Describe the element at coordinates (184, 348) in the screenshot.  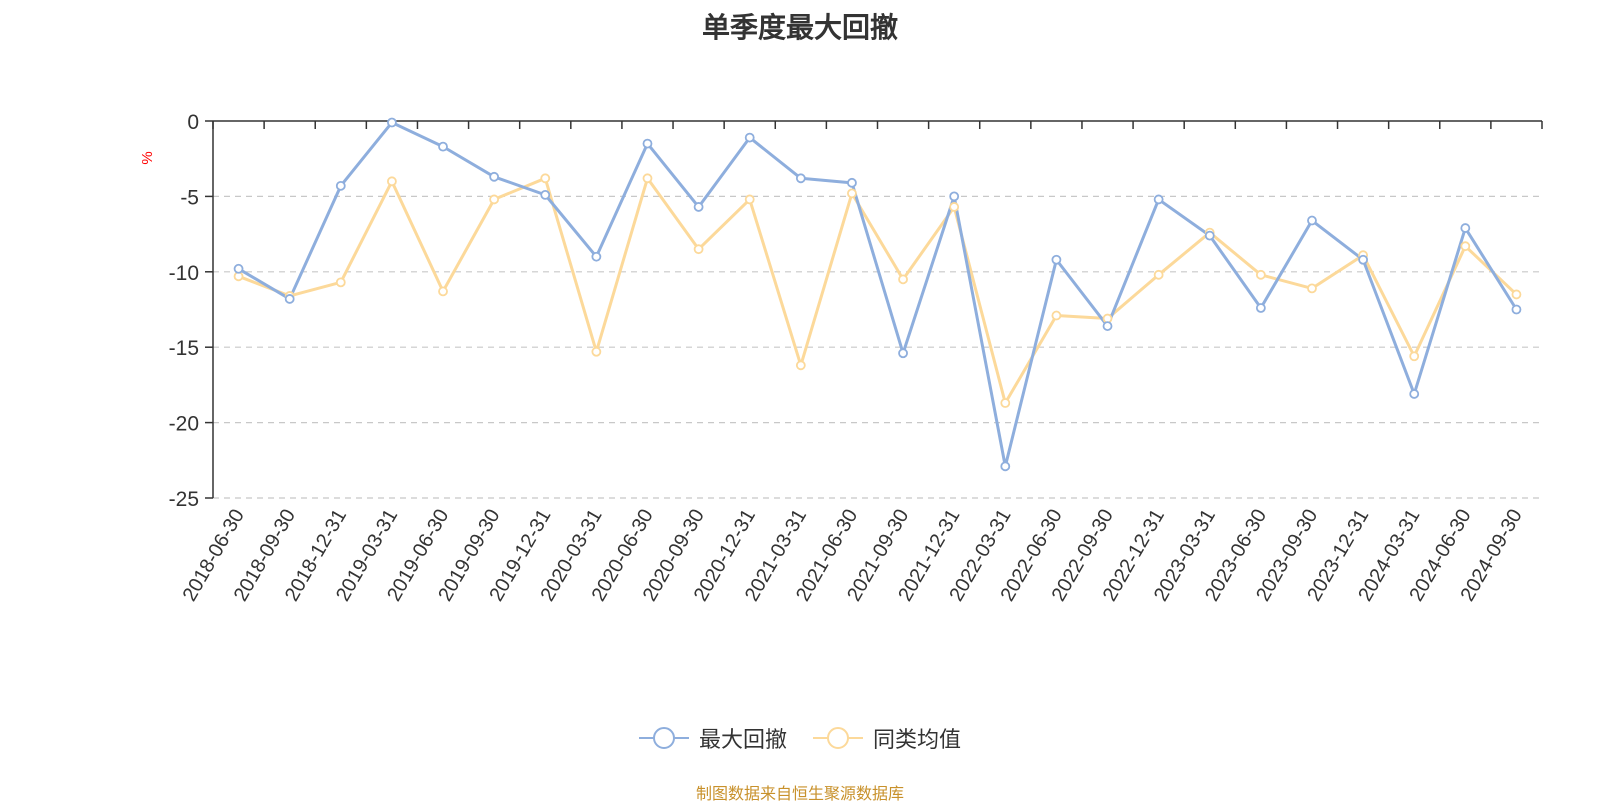
I see `y-tick-label: -15` at that location.